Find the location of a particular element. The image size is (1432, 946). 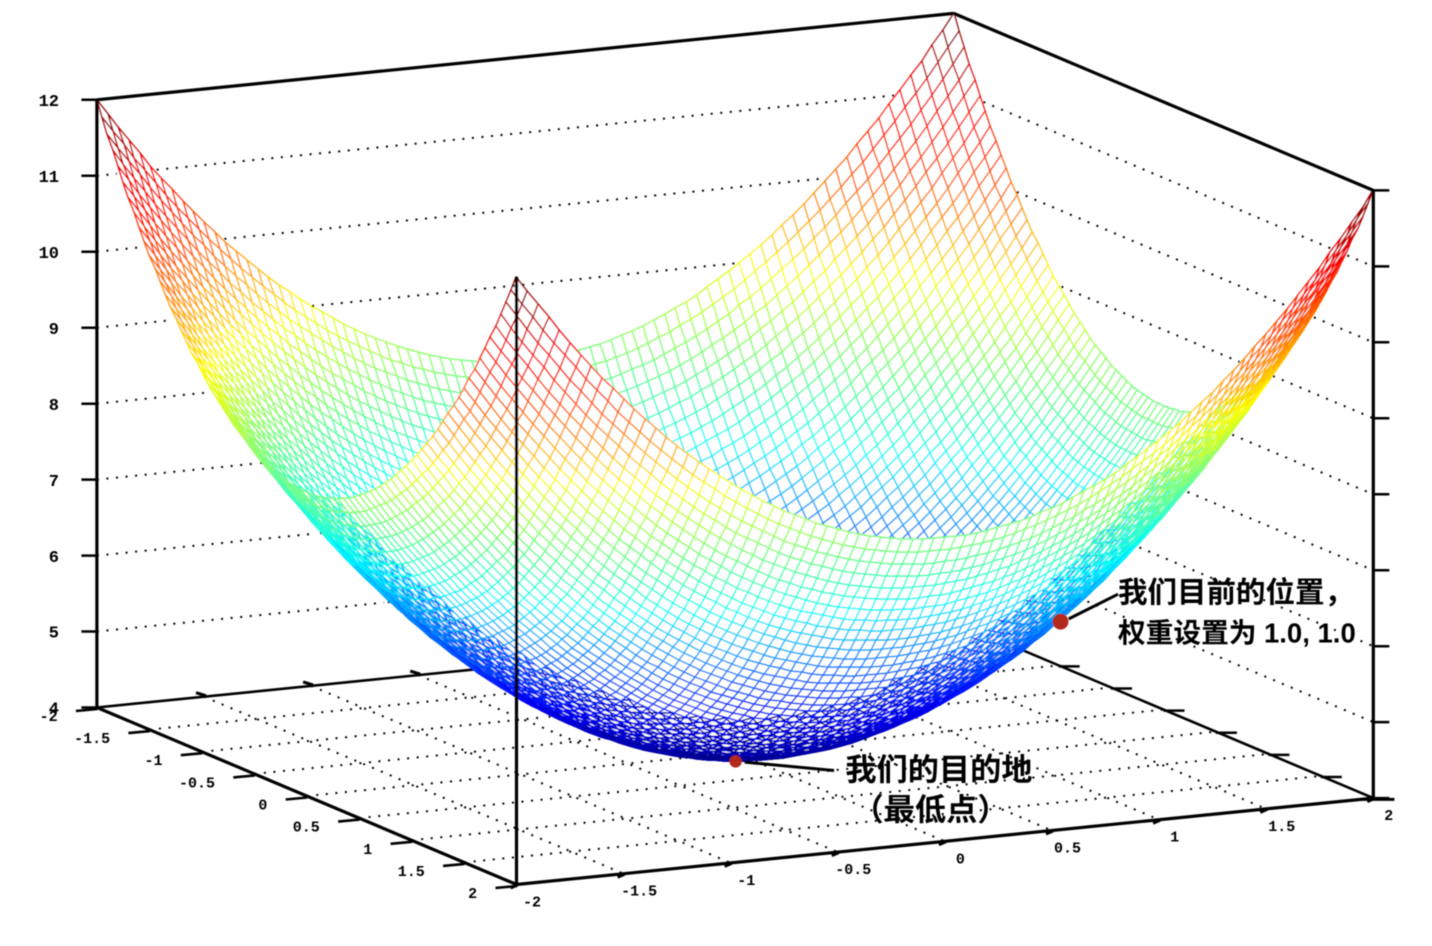

svg-text: 1.0, 1.0 is located at coordinates (1310, 633).